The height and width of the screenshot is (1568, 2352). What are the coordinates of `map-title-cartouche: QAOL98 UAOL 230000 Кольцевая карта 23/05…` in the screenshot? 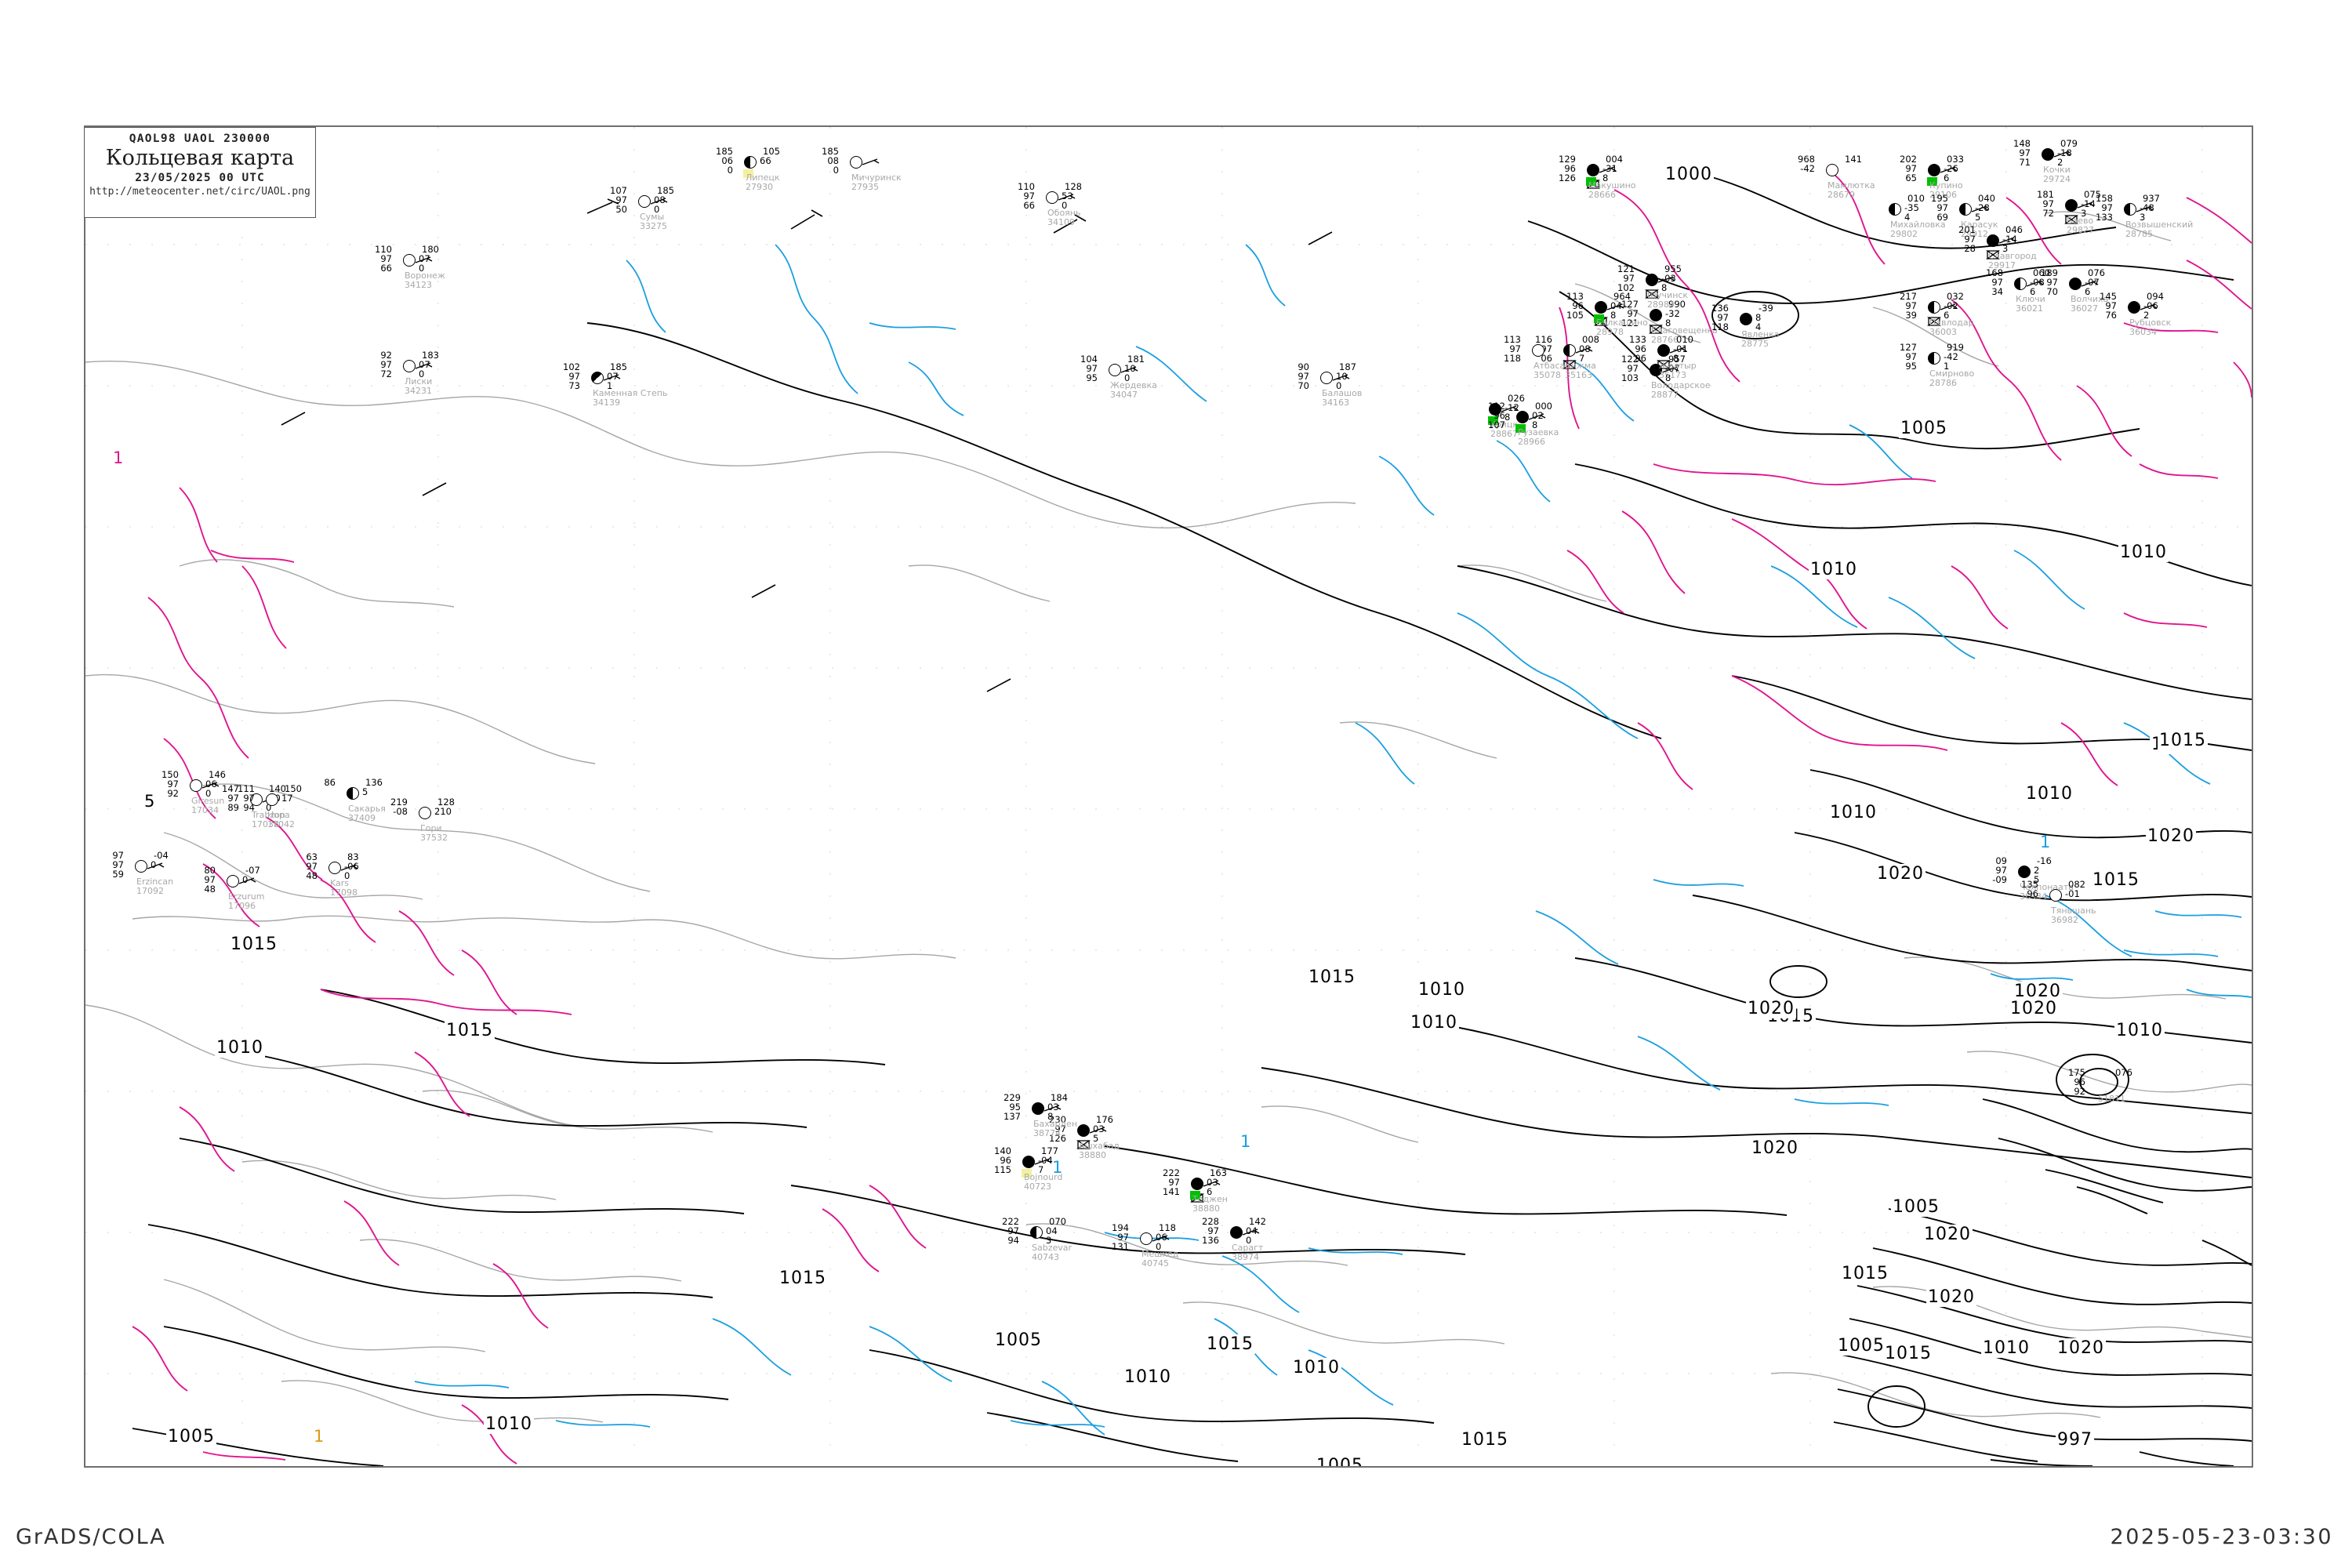 It's located at (200, 172).